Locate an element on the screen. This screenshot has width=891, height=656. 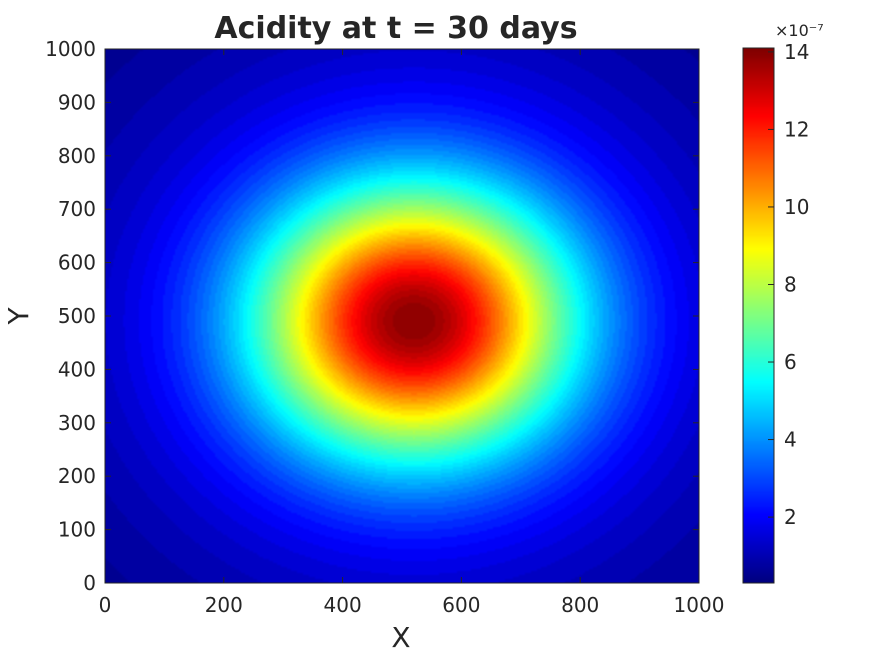
x-tick-label: 1000 is located at coordinates (699, 605).